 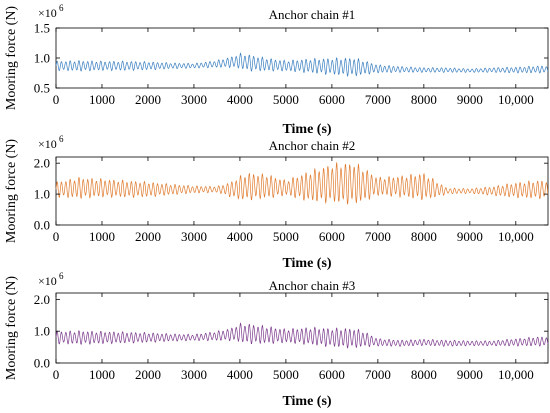 I want to click on chart-3-y-tick-label-1: 1.0, so click(x=42, y=331).